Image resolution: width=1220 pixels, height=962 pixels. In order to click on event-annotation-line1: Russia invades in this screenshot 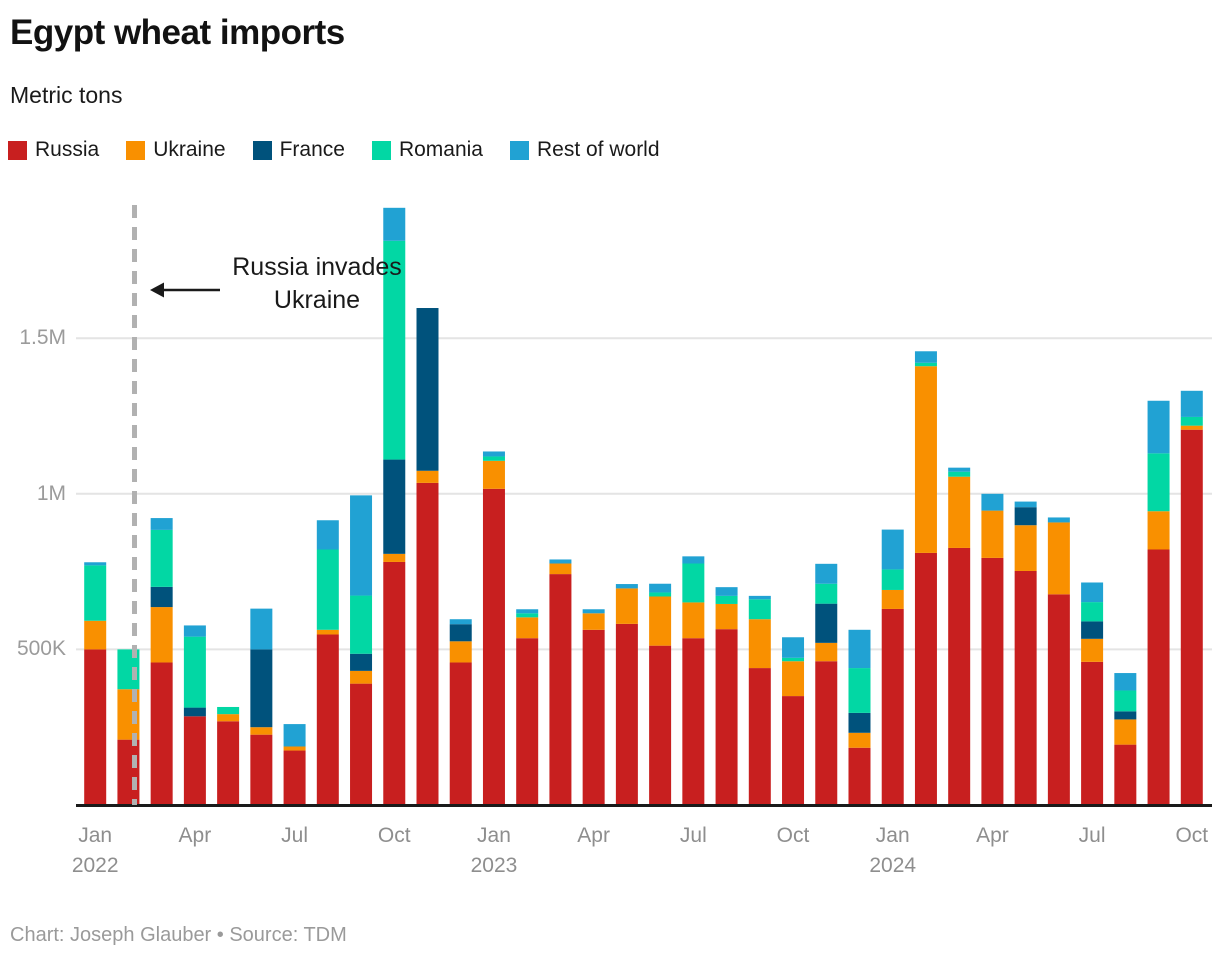, I will do `click(317, 267)`.